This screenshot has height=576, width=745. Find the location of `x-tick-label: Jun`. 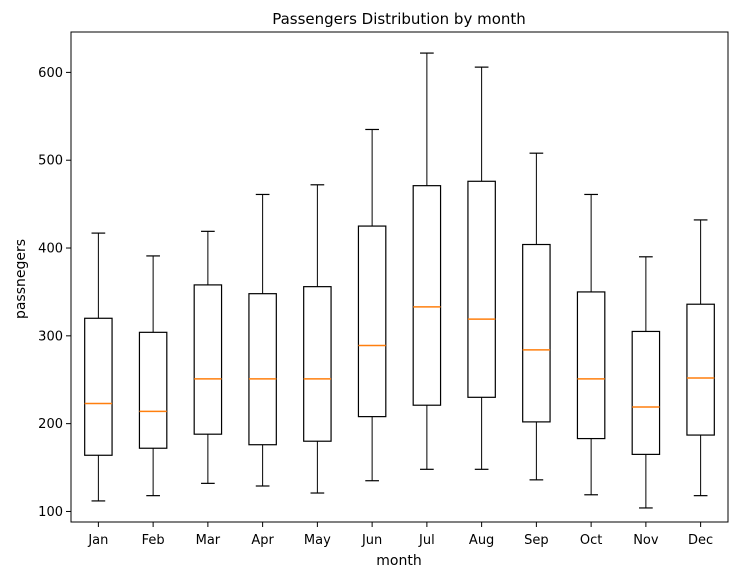

x-tick-label: Jun is located at coordinates (371, 540).